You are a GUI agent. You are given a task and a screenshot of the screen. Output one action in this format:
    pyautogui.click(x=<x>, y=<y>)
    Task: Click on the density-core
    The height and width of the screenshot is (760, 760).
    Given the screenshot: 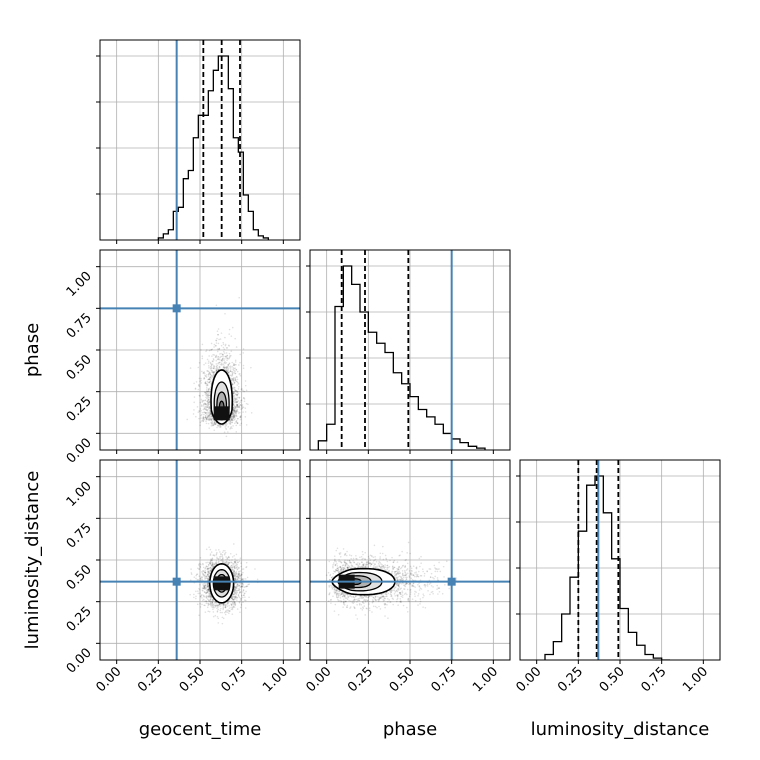 What is the action you would take?
    pyautogui.click(x=221, y=413)
    